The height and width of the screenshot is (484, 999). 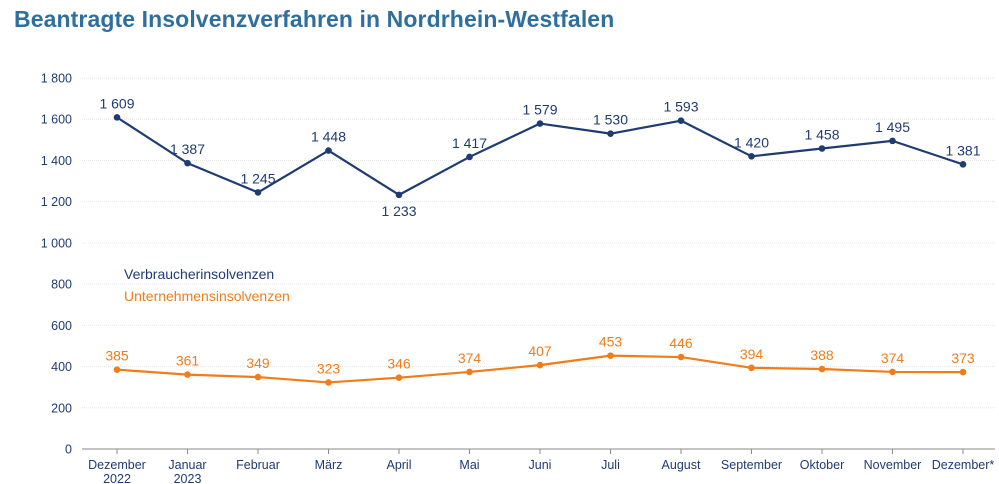 What do you see at coordinates (539, 110) in the screenshot?
I see `data-label: 1 579` at bounding box center [539, 110].